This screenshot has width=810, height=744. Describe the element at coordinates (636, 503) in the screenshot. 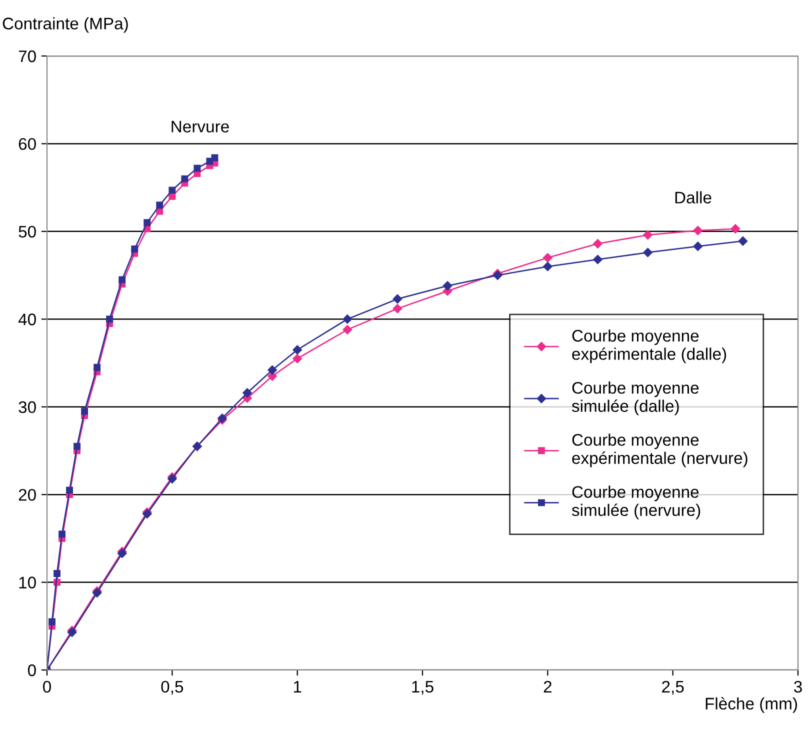

I see `legend-label: Courbe moyenne simulée (nervure)` at that location.